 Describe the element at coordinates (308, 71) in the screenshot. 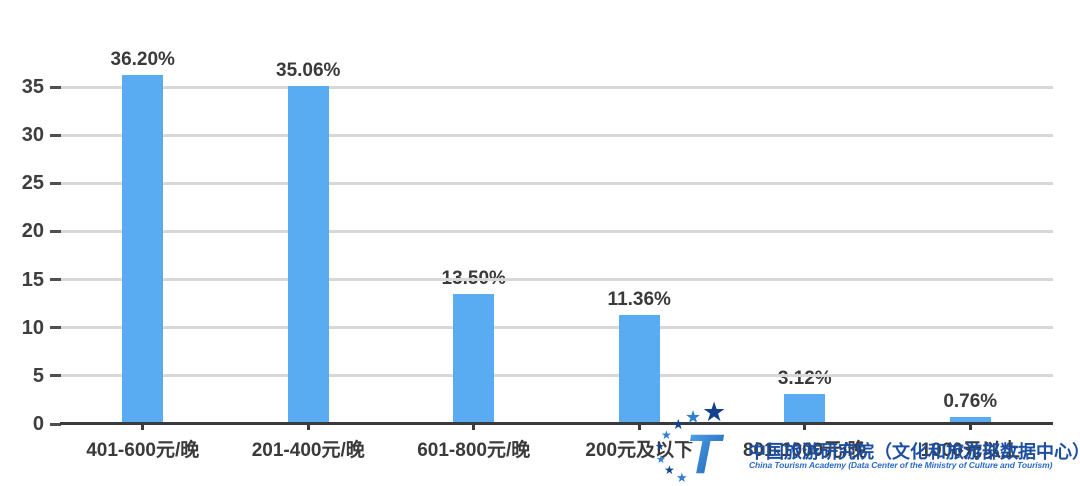

I see `bar-value-label: 35.06%` at that location.